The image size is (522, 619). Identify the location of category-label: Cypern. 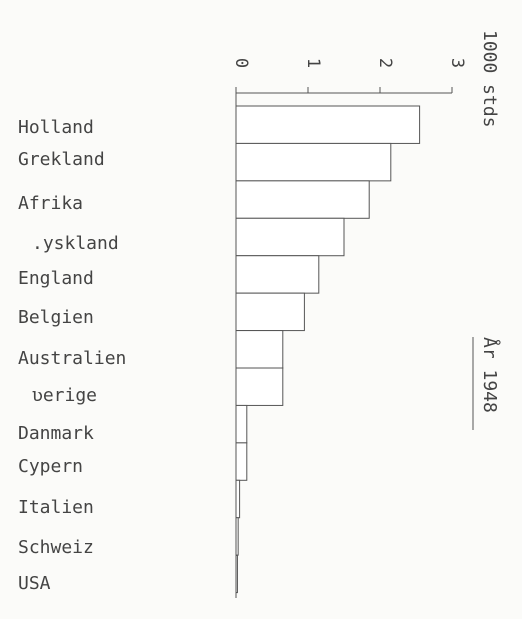
(50, 466).